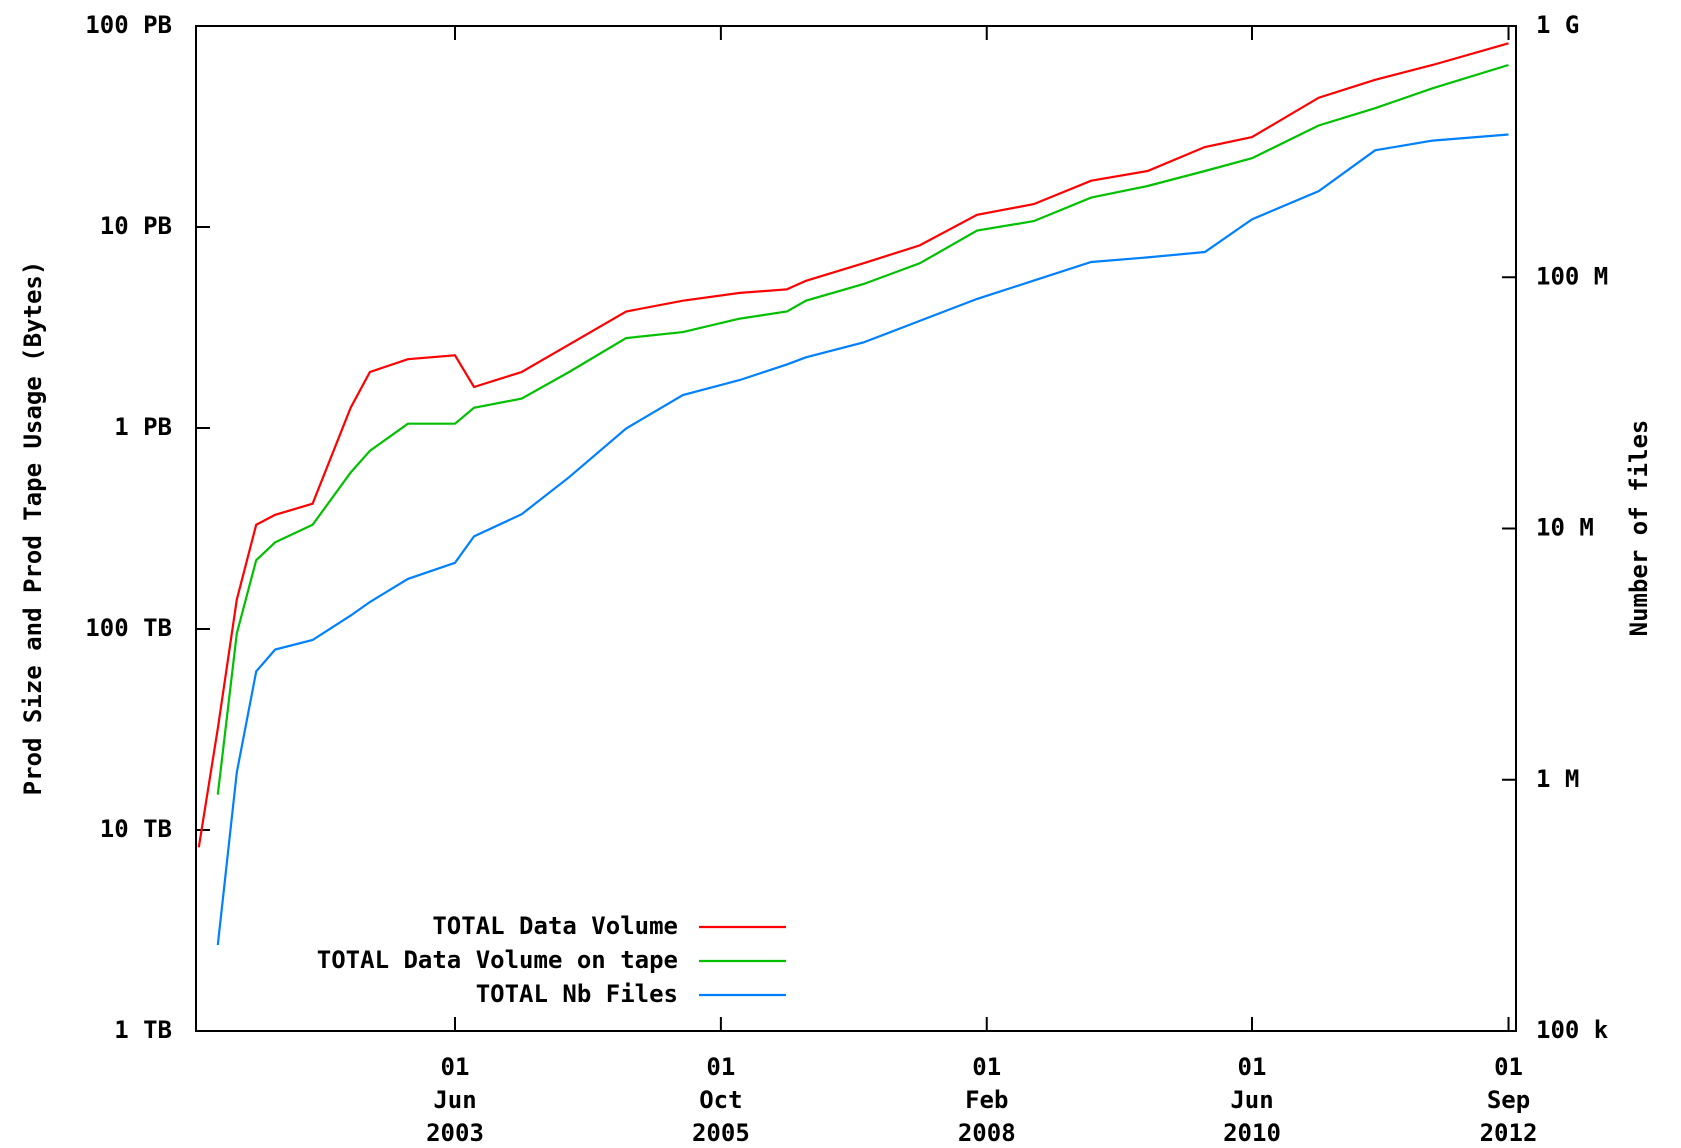 The width and height of the screenshot is (1681, 1148). What do you see at coordinates (455, 1100) in the screenshot?
I see `x-tick-label: 01 Jun 2003` at bounding box center [455, 1100].